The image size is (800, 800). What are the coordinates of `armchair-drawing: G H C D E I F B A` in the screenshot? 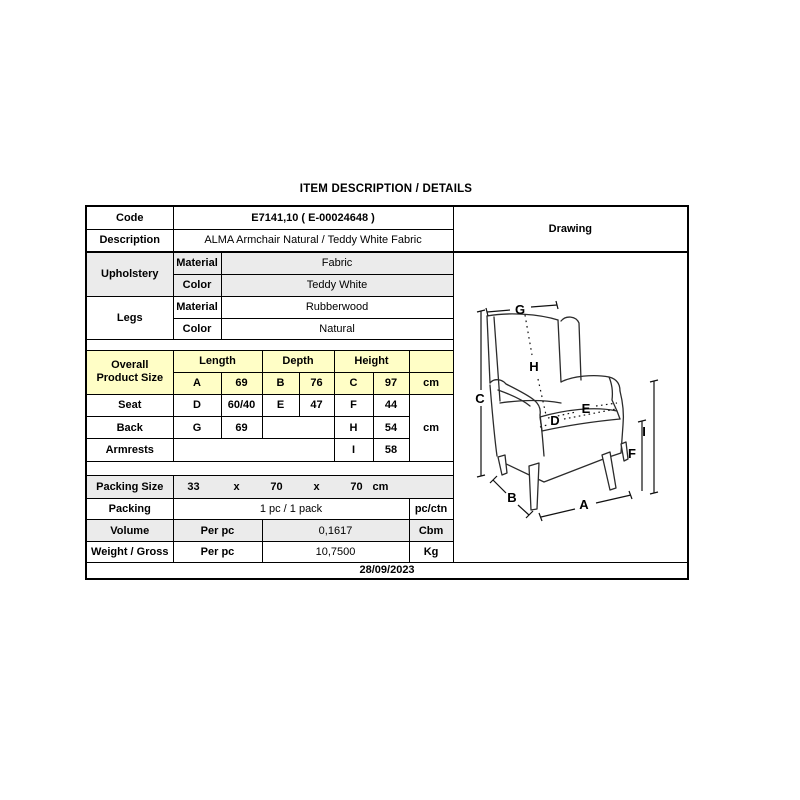 It's located at (566, 411).